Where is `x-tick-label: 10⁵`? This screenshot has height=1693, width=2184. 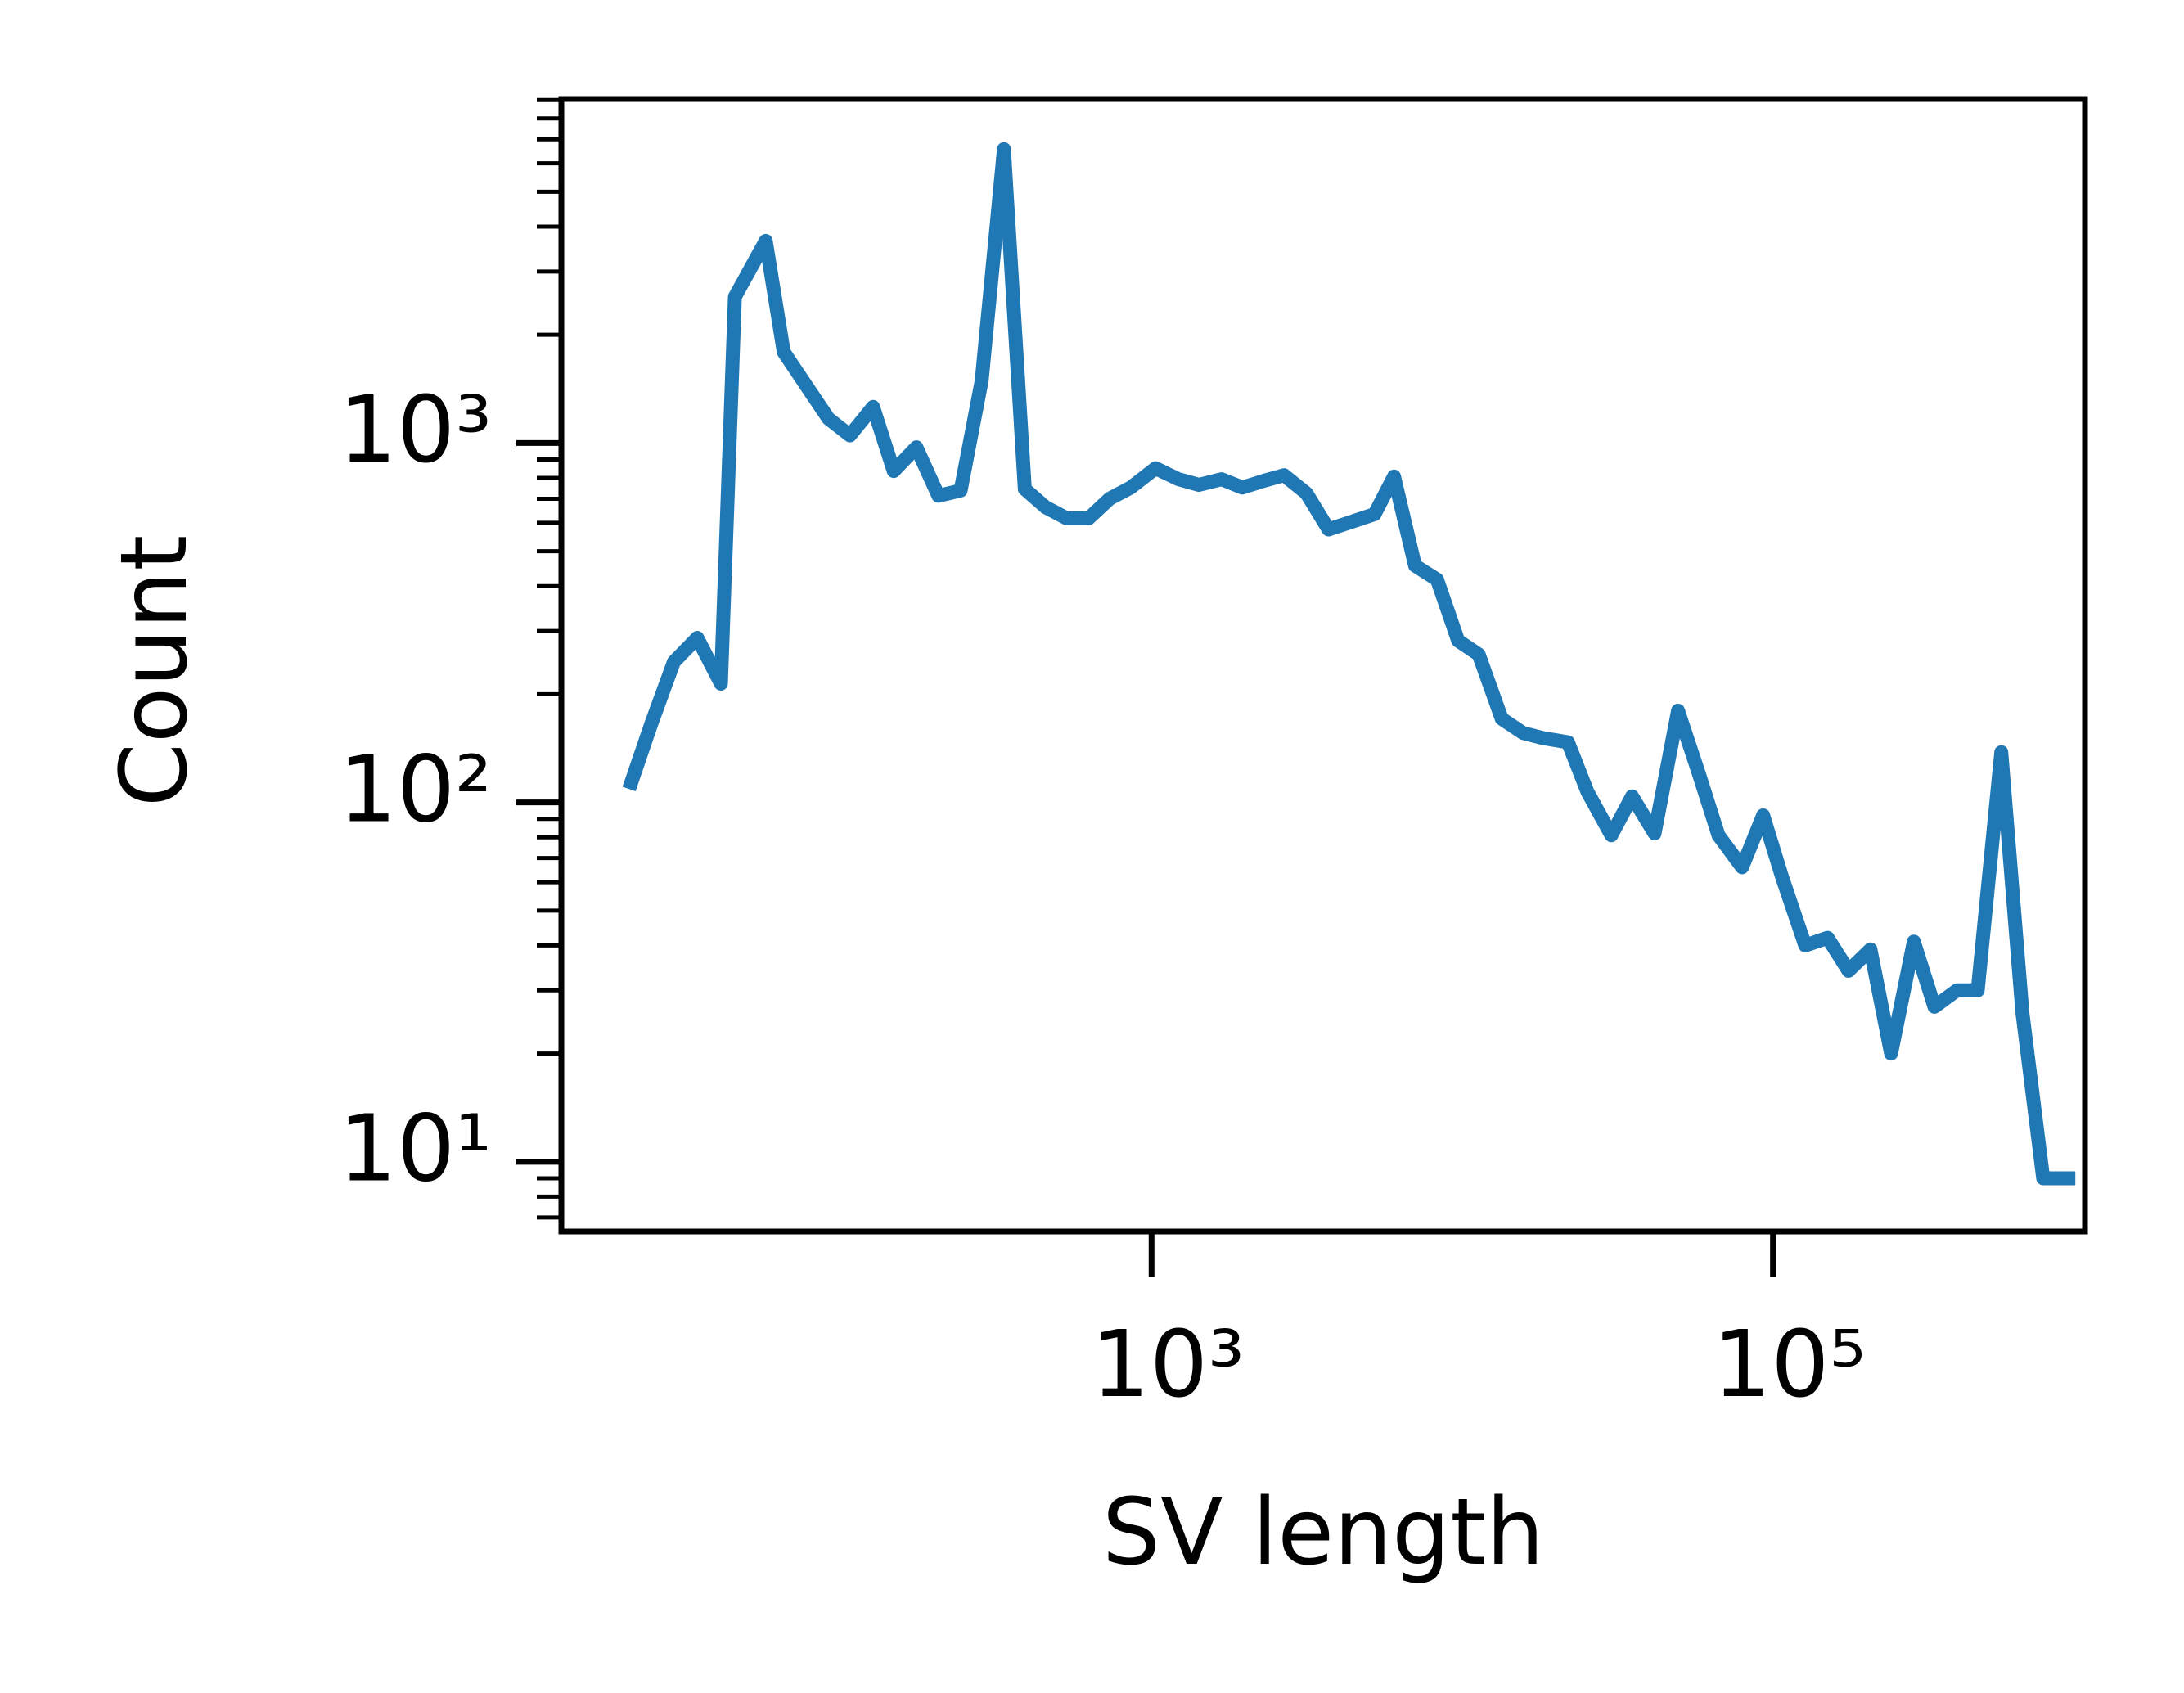
x-tick-label: 10⁵ is located at coordinates (1789, 1365).